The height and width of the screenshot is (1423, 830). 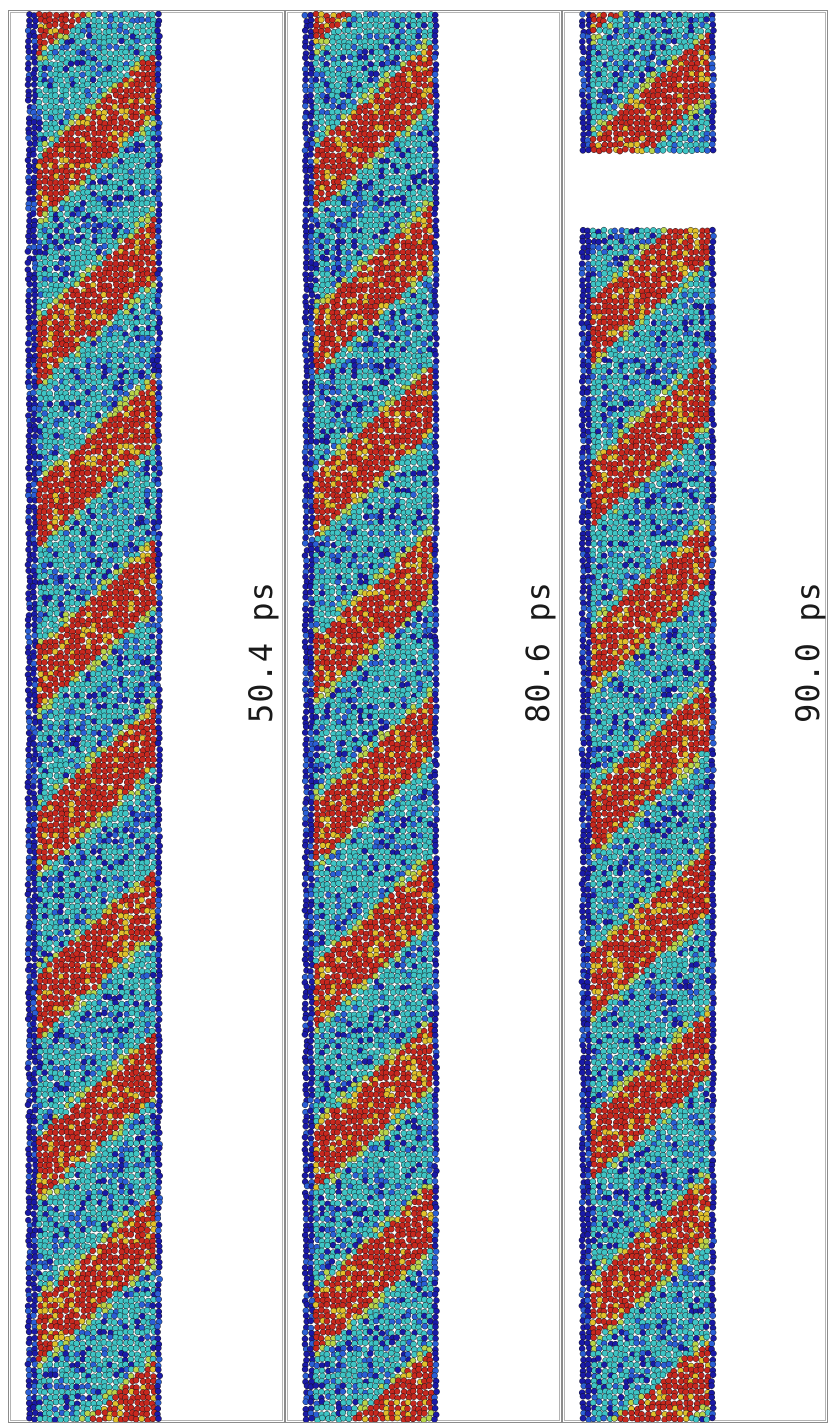 I want to click on time-label-2: 80.6 ps, so click(x=538, y=652).